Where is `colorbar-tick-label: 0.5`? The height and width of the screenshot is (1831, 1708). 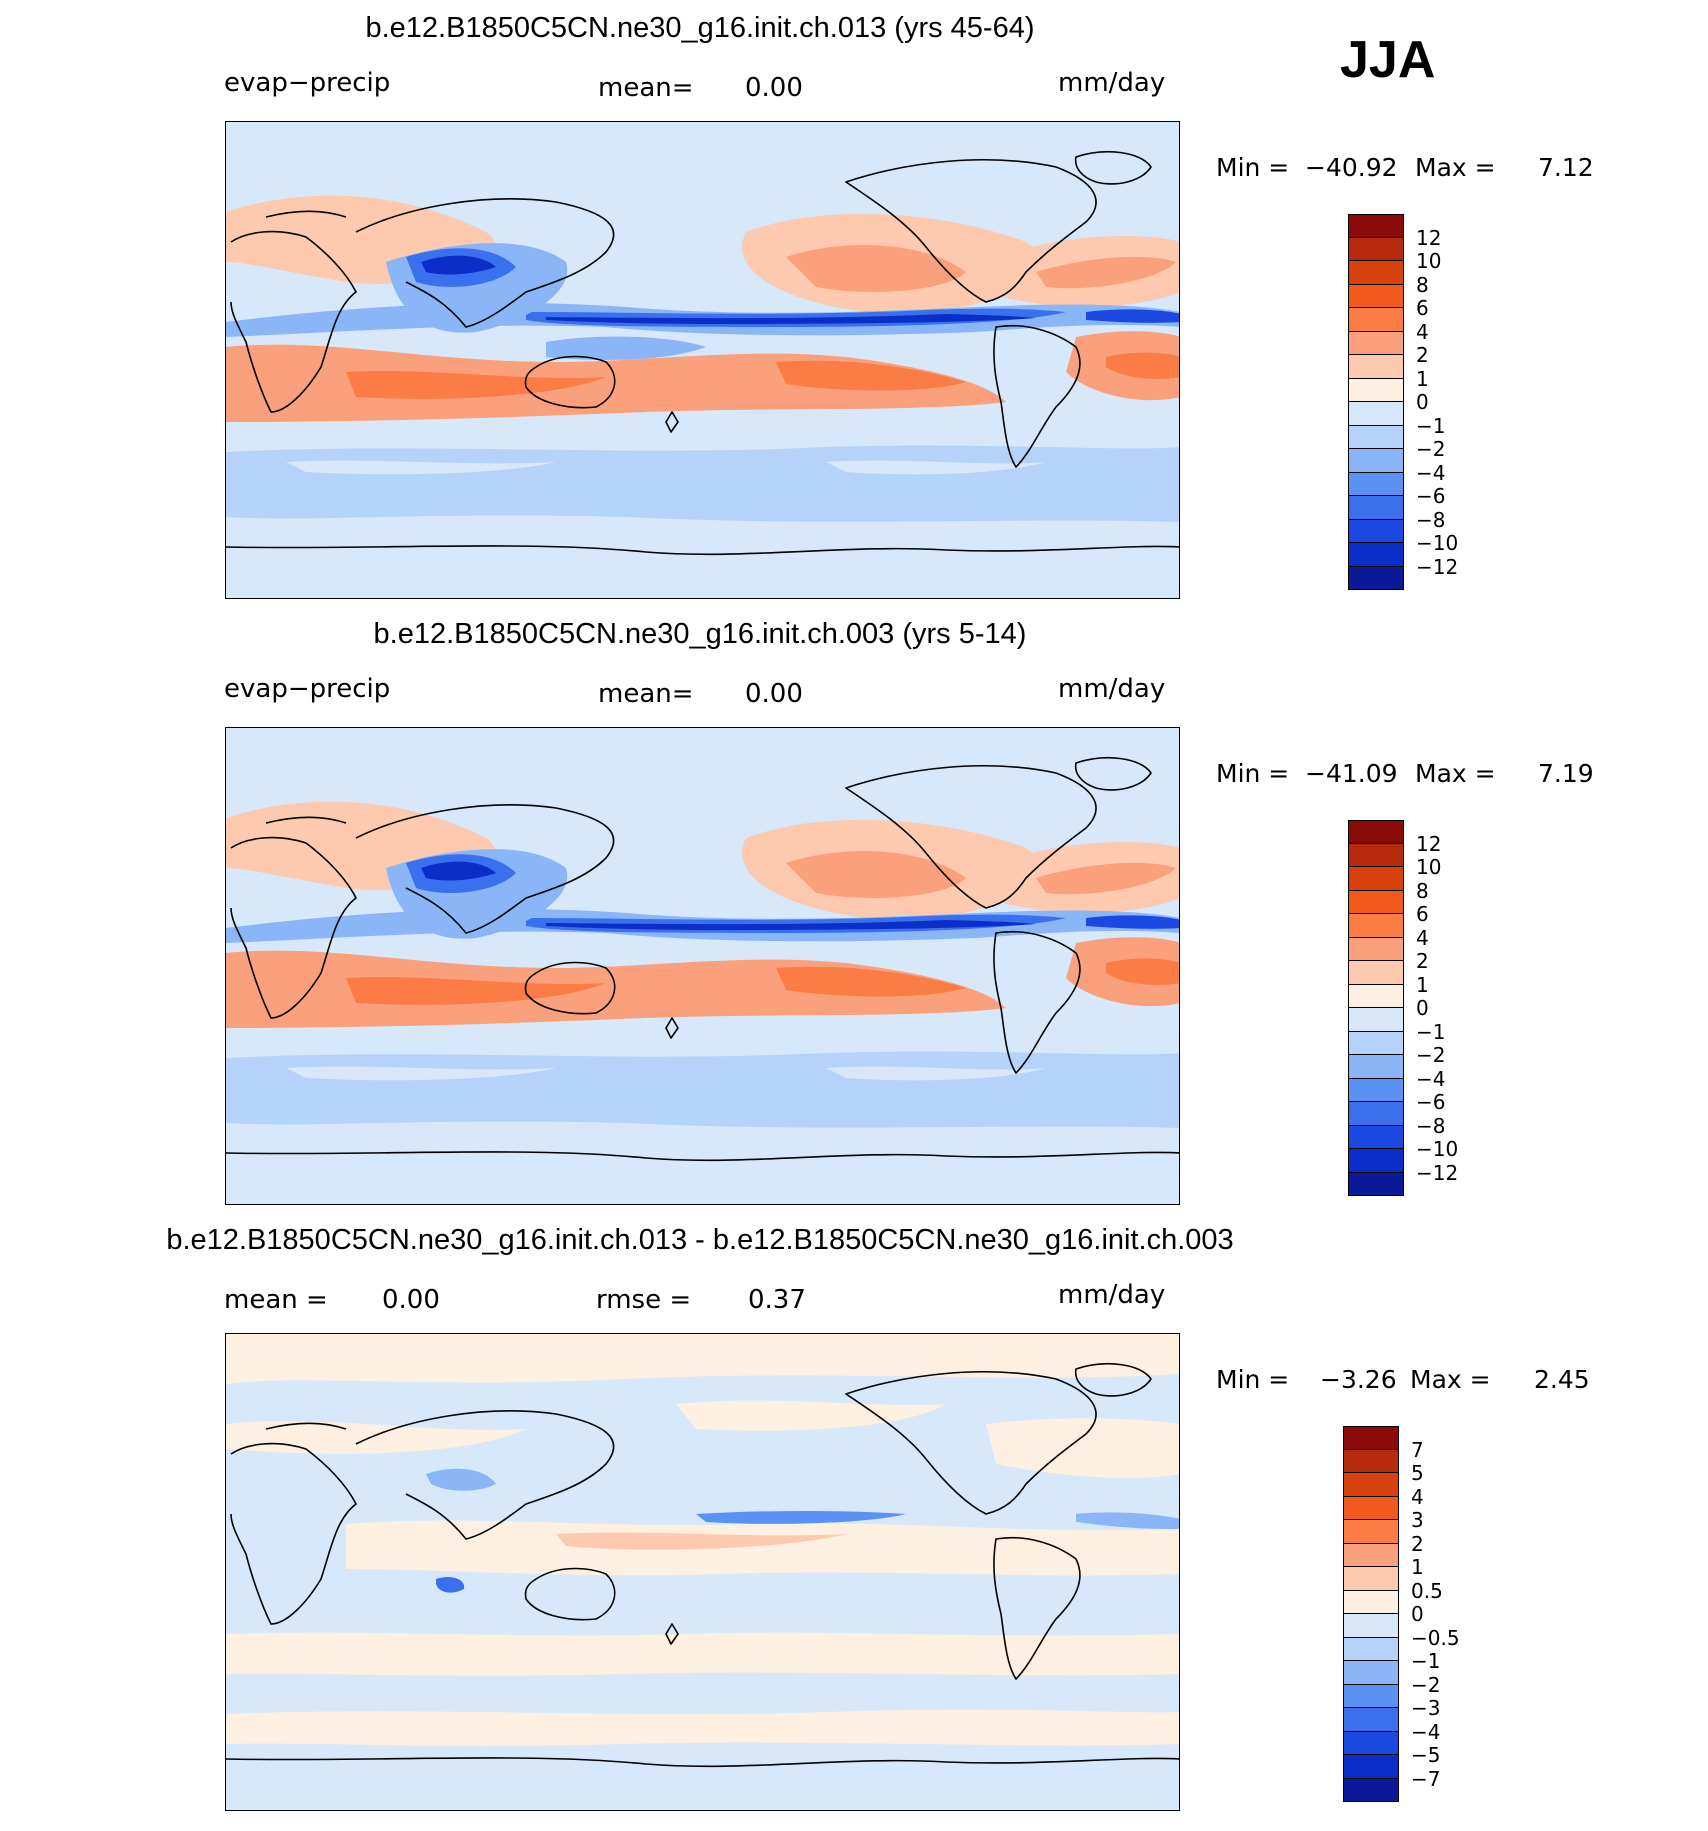 colorbar-tick-label: 0.5 is located at coordinates (1427, 1590).